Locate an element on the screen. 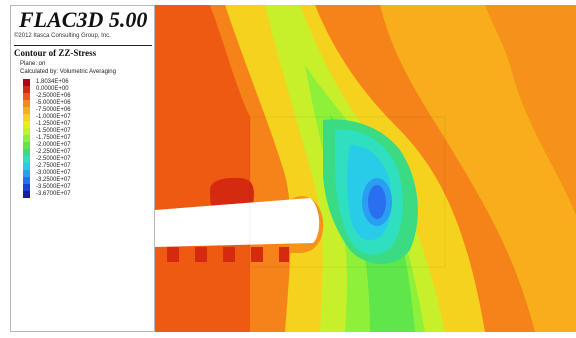 The height and width of the screenshot is (338, 576). legend-label: -3.6700E+07 is located at coordinates (53, 194).